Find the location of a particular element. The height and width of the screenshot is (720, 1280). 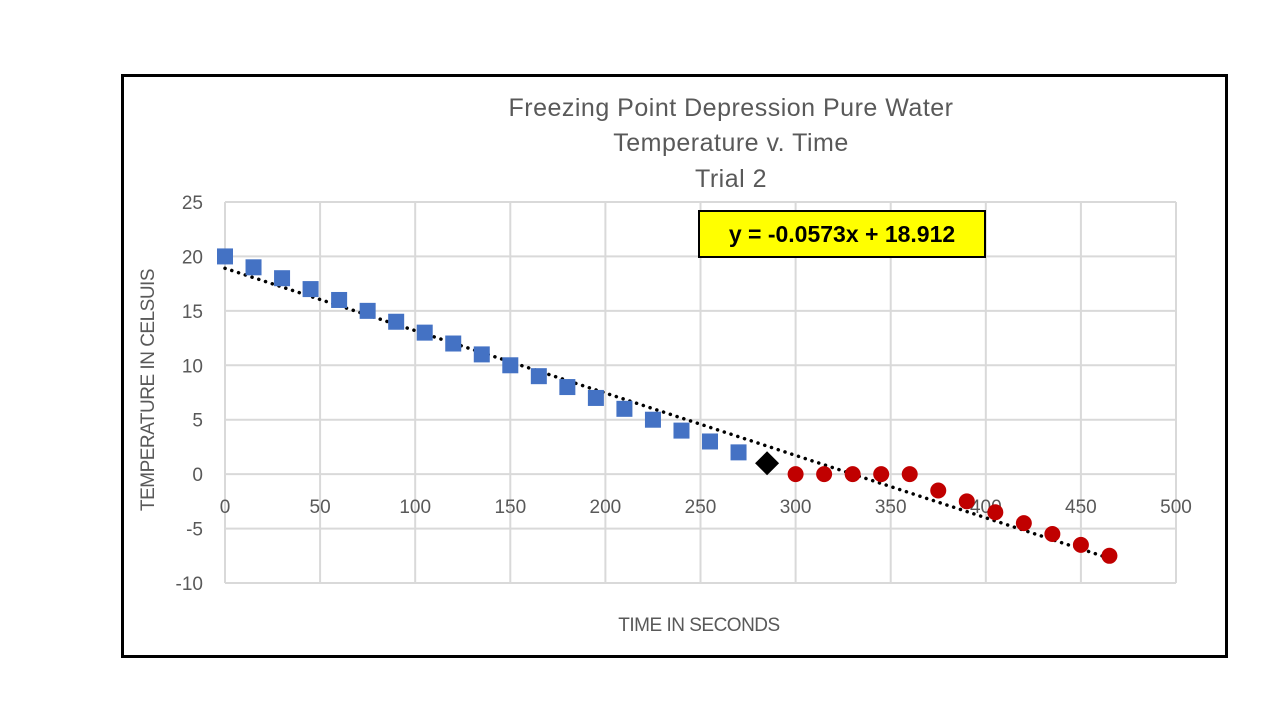

x-tick-label: 350 is located at coordinates (891, 507).